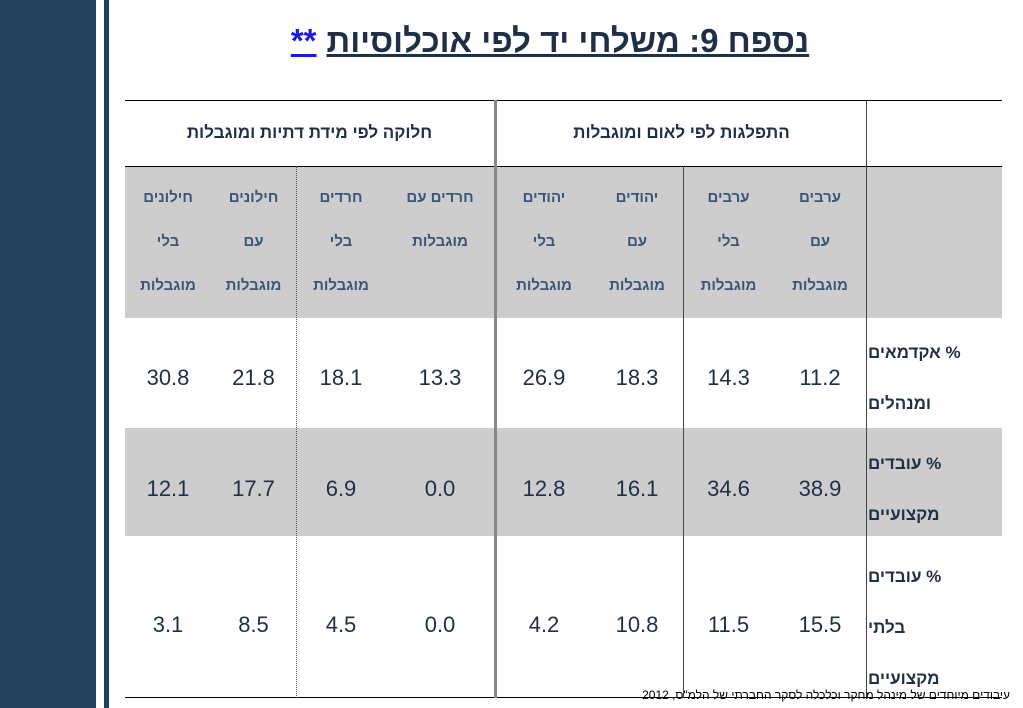 Image resolution: width=1023 pixels, height=708 pixels. I want to click on table-cell: 6.9, so click(341, 488).